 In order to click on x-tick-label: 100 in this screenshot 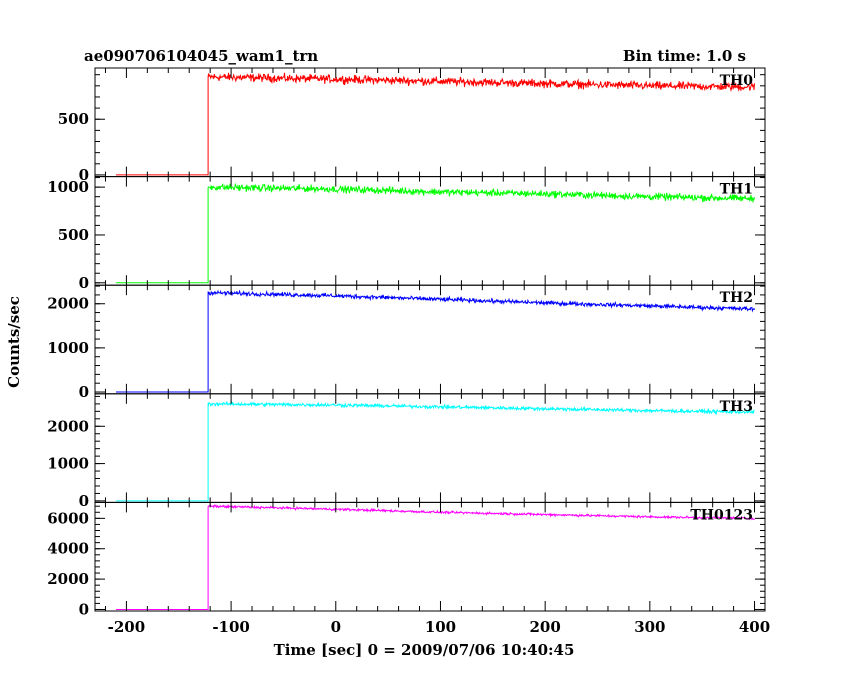, I will do `click(440, 627)`.